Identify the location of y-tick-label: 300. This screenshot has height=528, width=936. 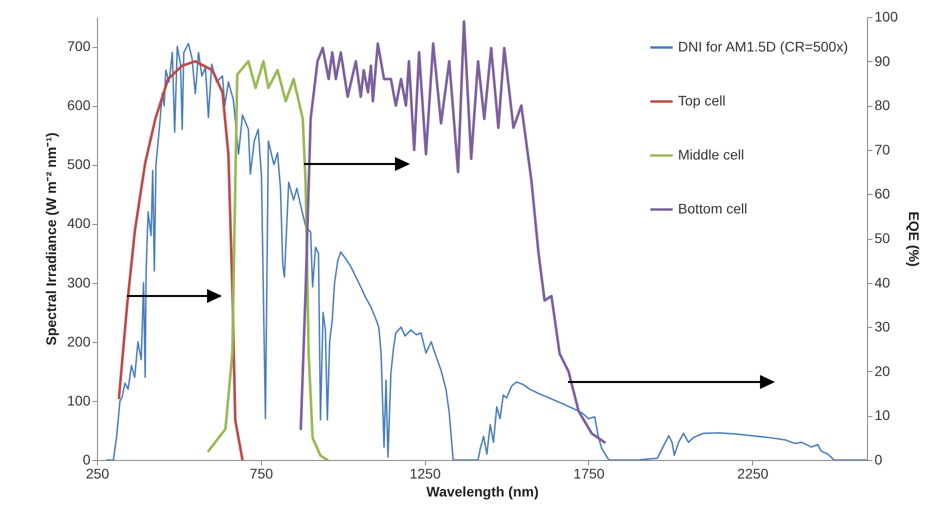
(79, 282).